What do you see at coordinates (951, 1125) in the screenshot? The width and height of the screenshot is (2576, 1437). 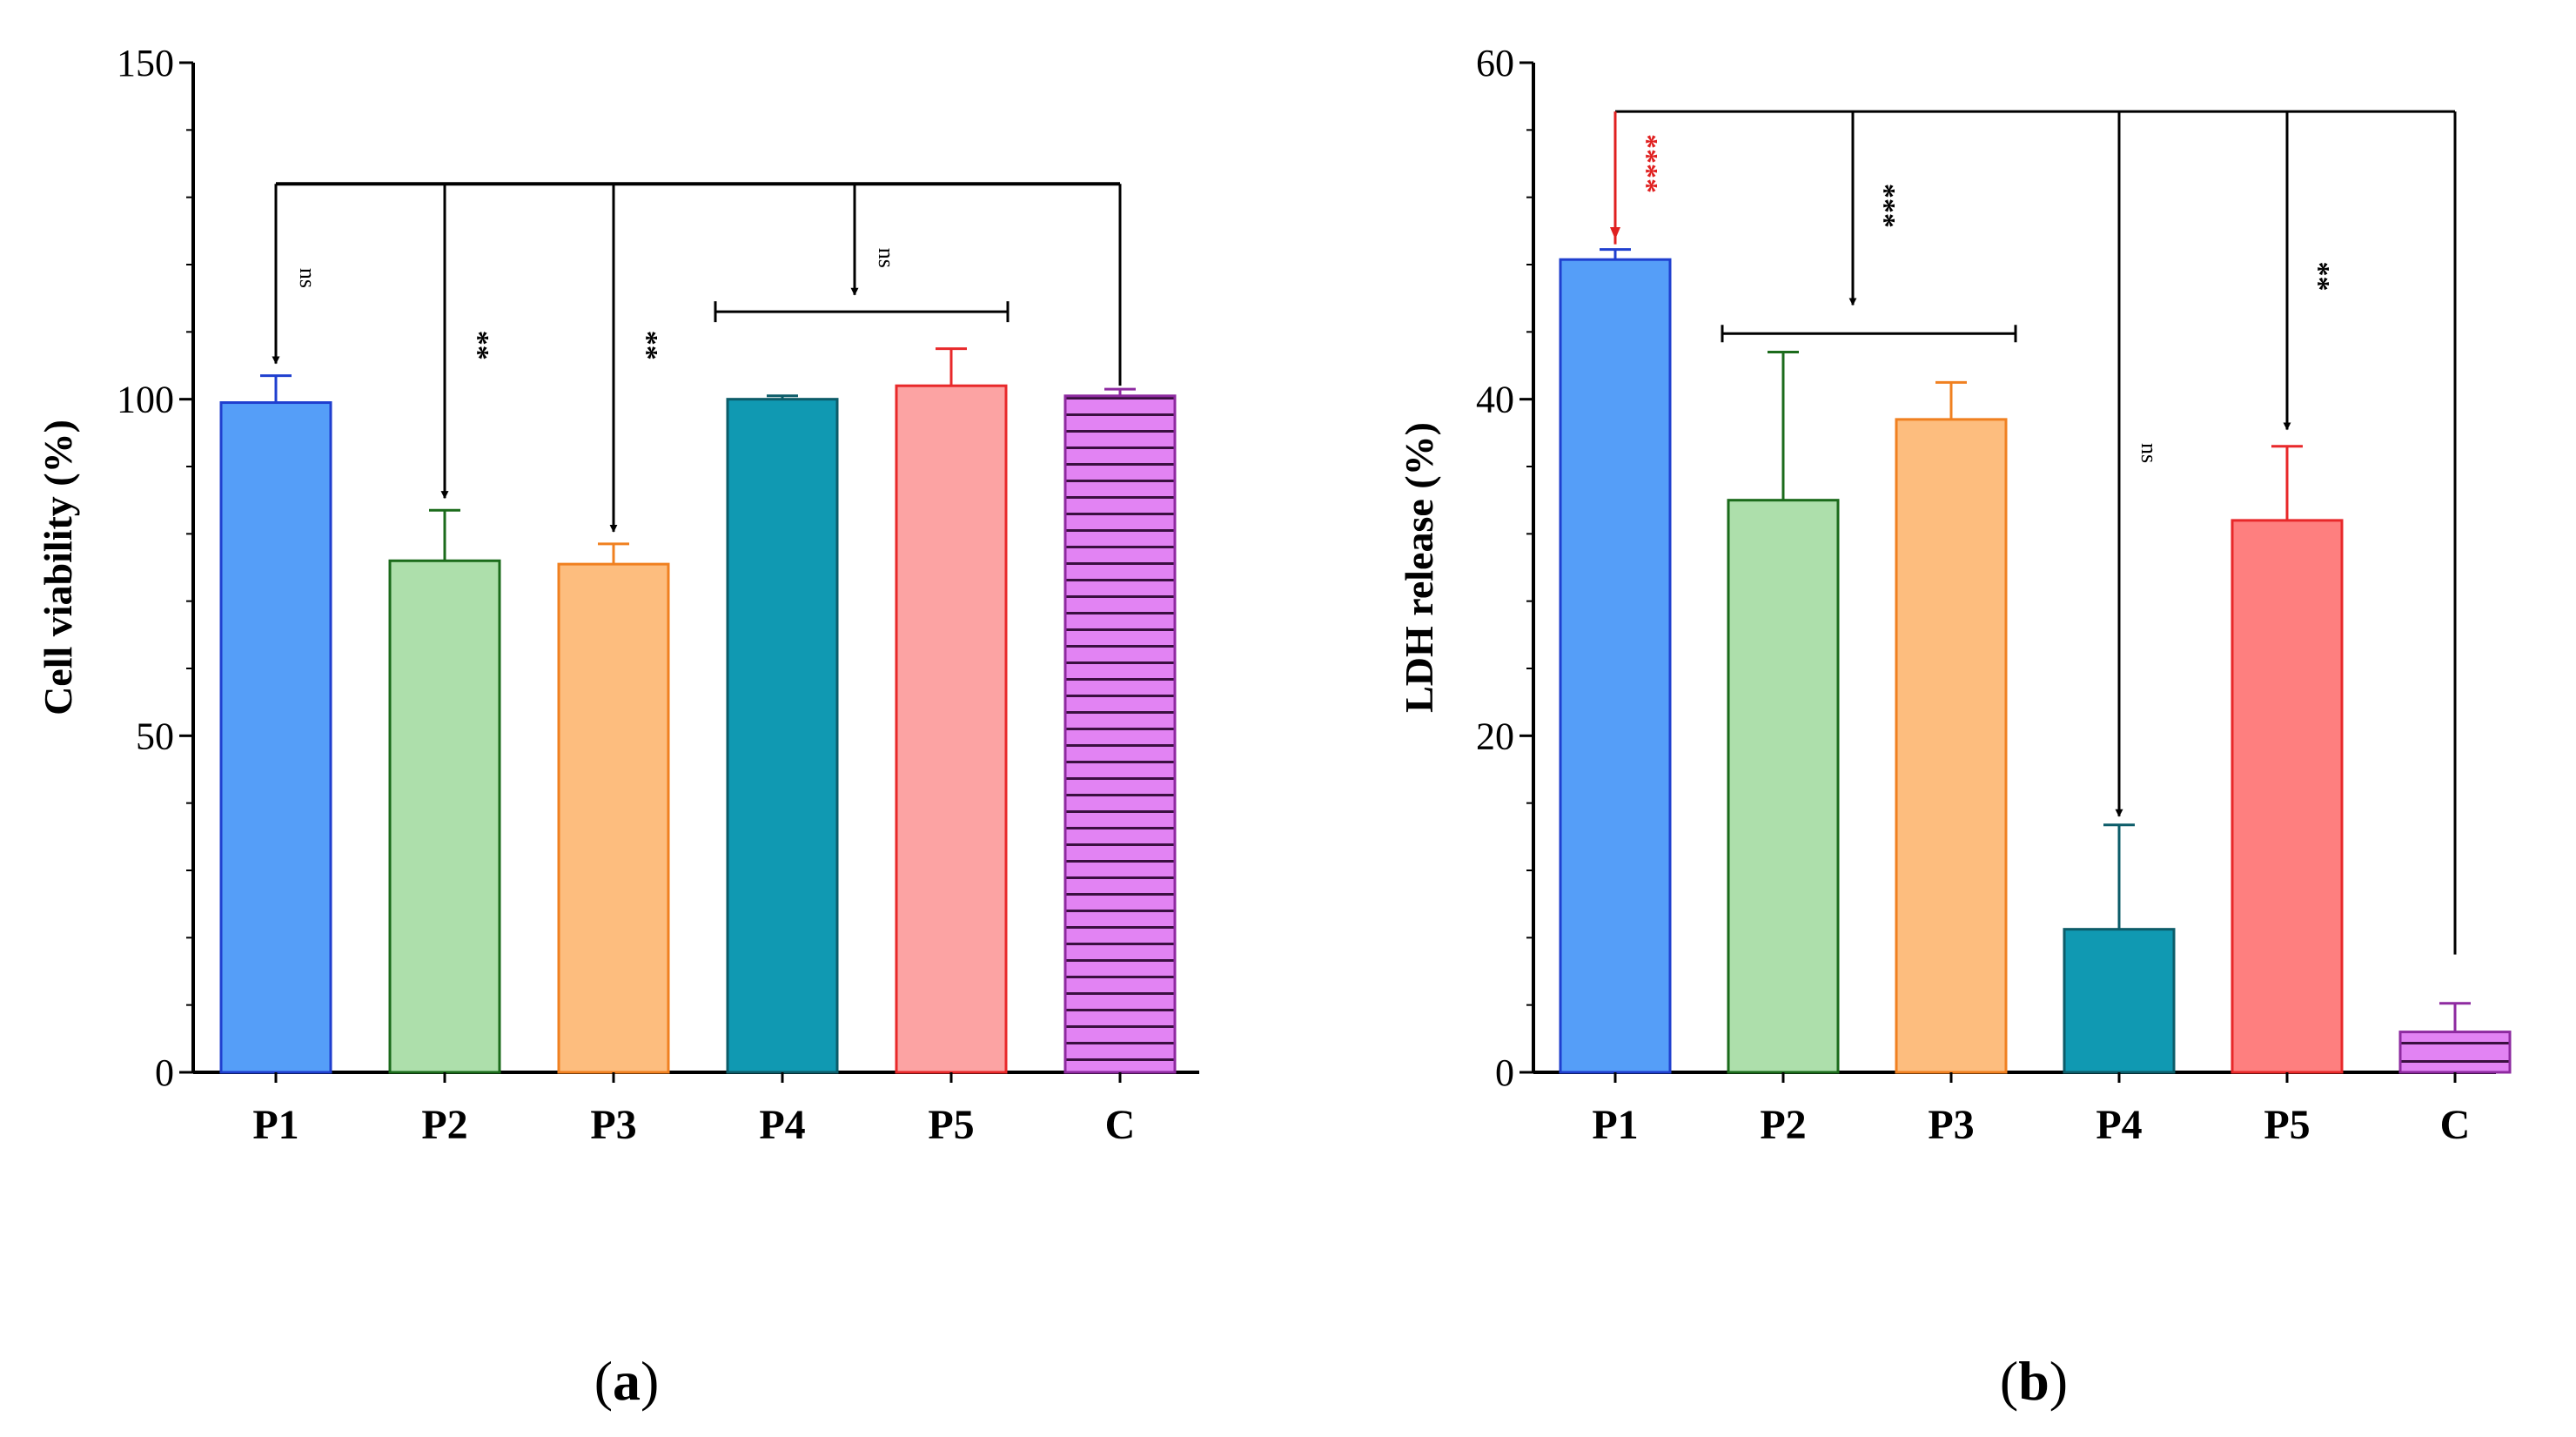 I see `panel-a-category-label-p5: P5` at bounding box center [951, 1125].